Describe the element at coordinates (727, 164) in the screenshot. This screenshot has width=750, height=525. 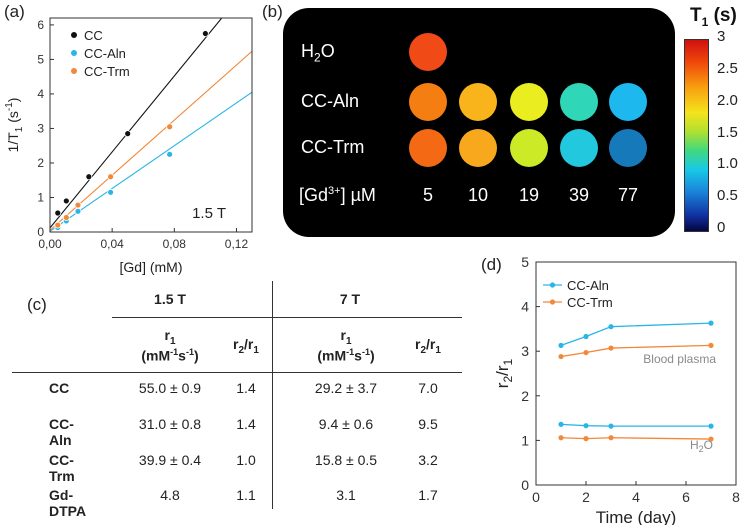
I see `colorbar-tick-label: 1.0` at that location.